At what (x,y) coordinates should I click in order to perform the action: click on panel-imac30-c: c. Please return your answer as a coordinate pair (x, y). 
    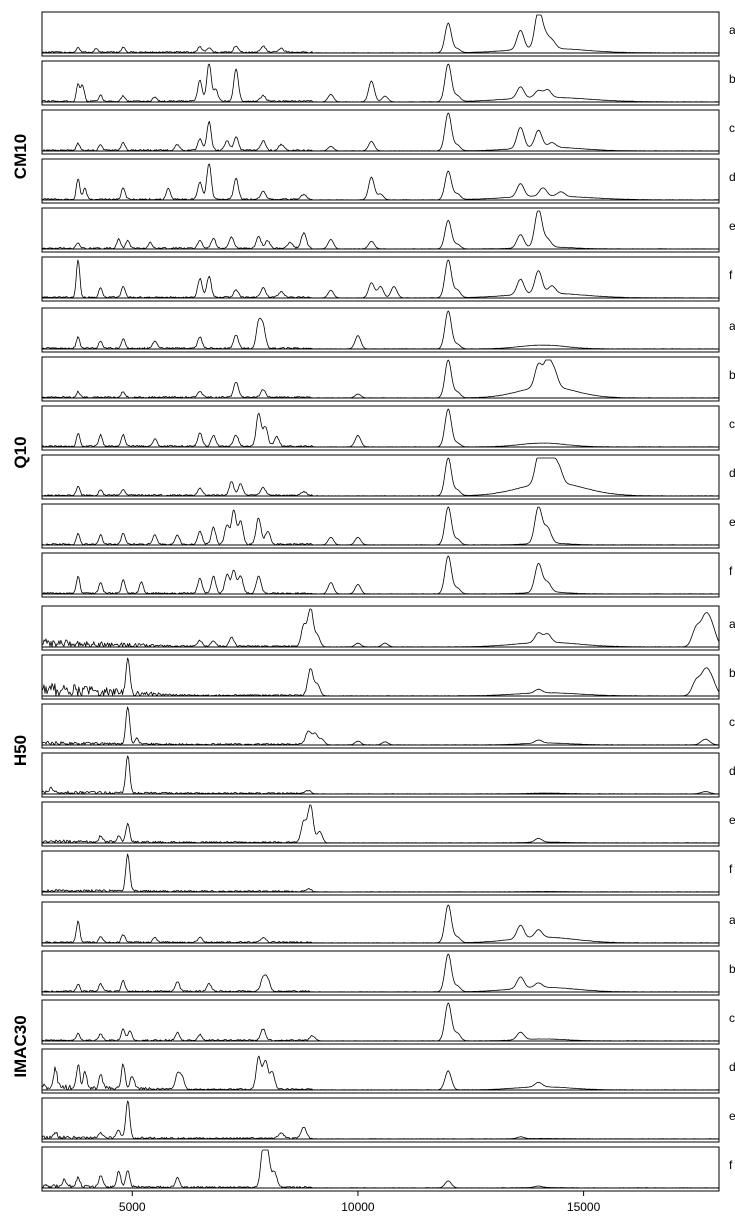
    Looking at the image, I should click on (388, 1022).